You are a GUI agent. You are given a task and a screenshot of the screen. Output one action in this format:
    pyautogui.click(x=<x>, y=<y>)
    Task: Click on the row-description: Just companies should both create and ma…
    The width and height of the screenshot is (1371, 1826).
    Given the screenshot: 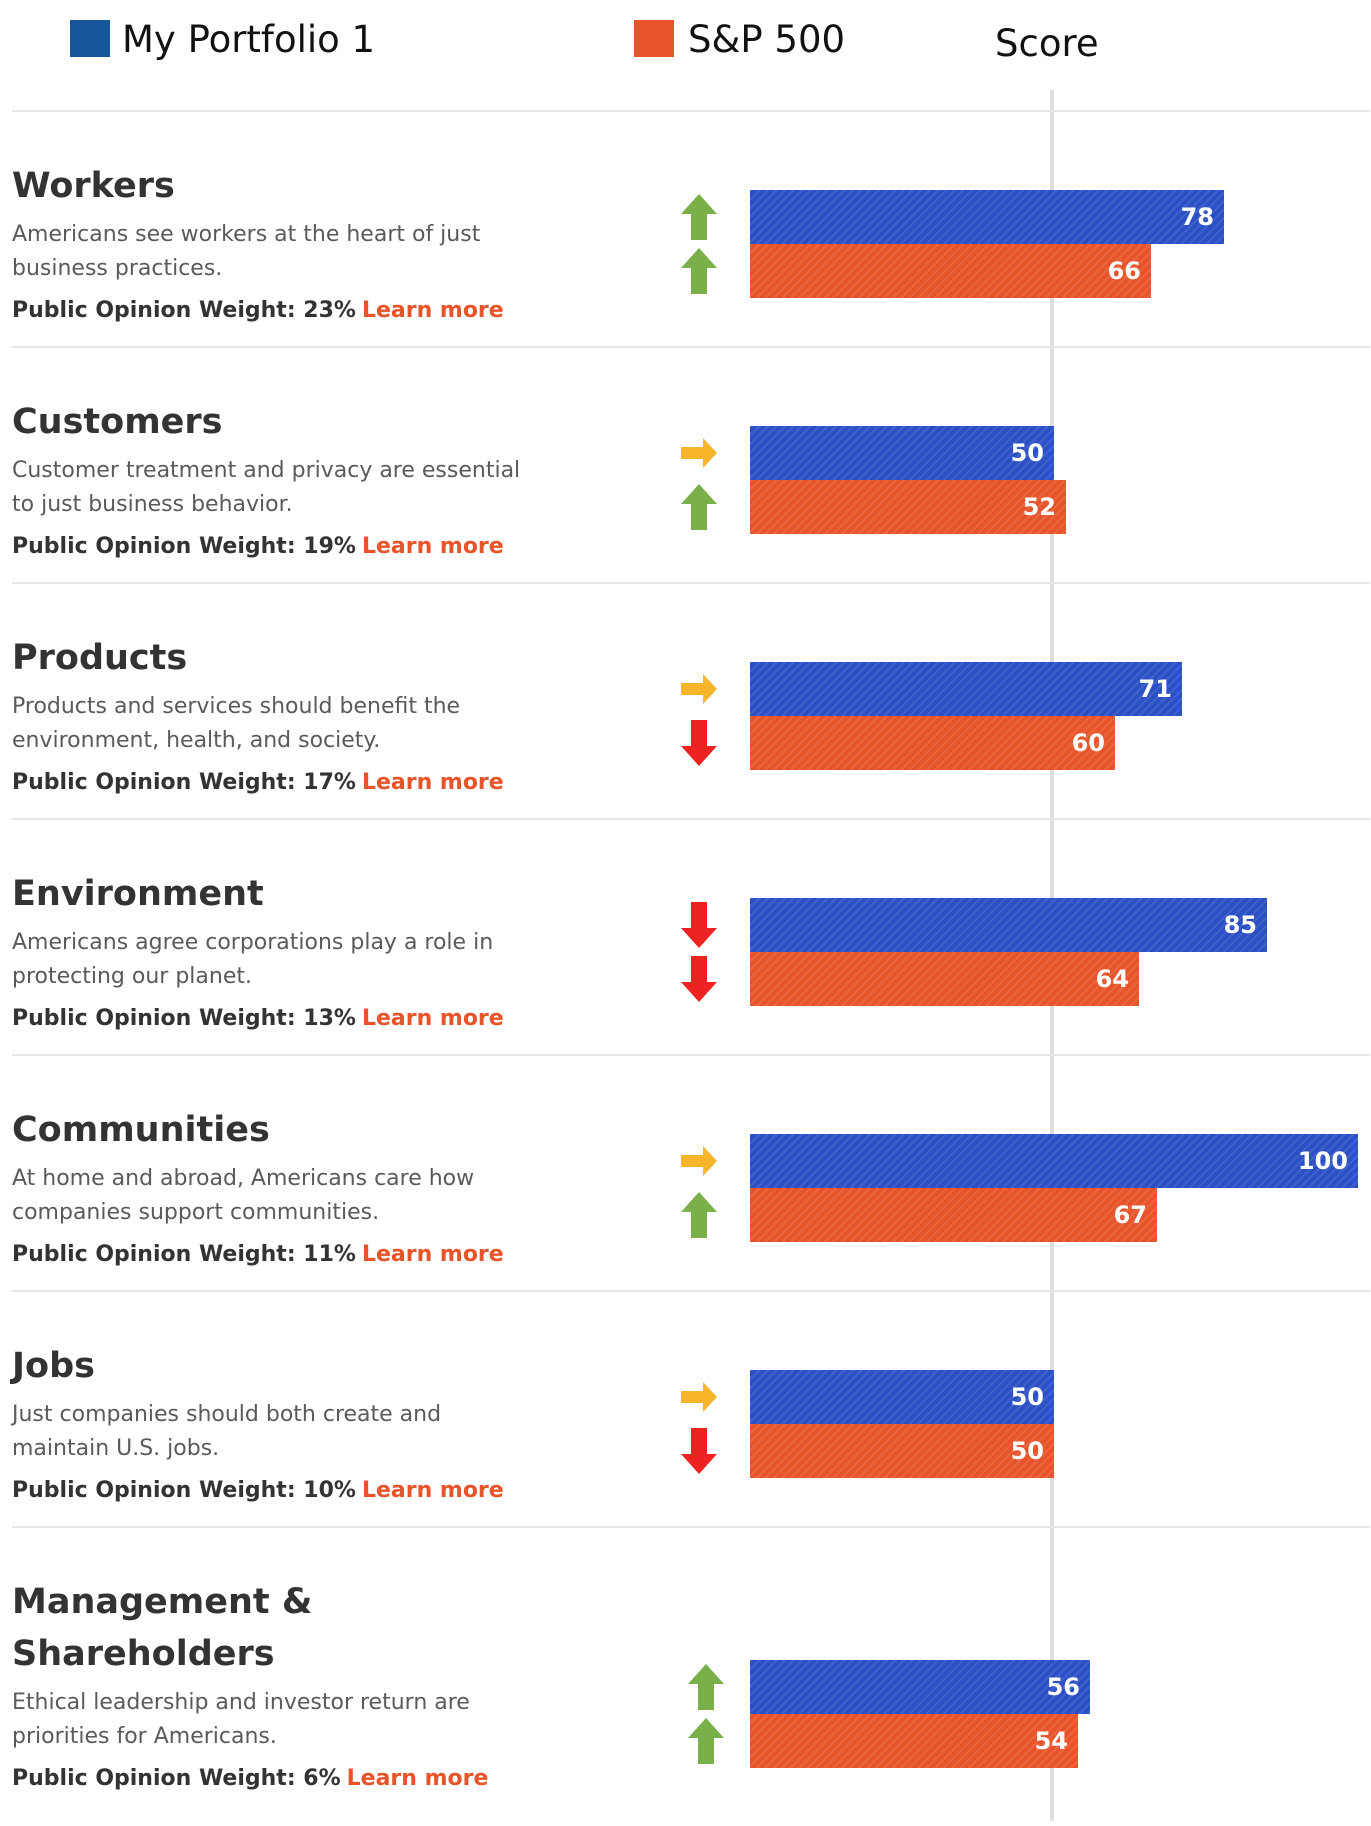 What is the action you would take?
    pyautogui.click(x=227, y=1431)
    